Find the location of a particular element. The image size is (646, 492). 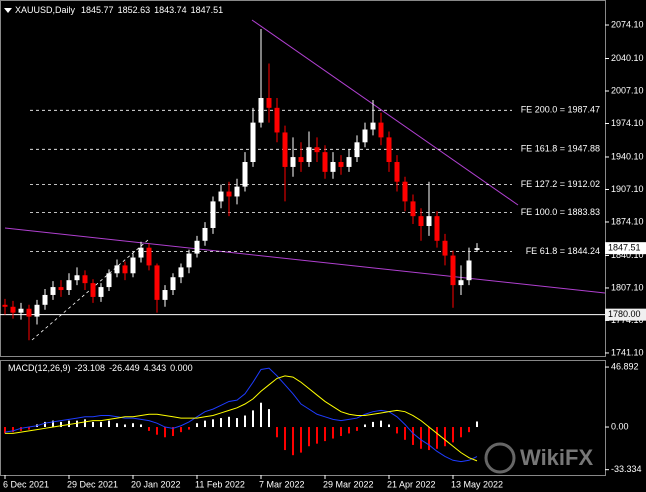

fibo-label: FE 61.8 = 1844.24 is located at coordinates (563, 251).